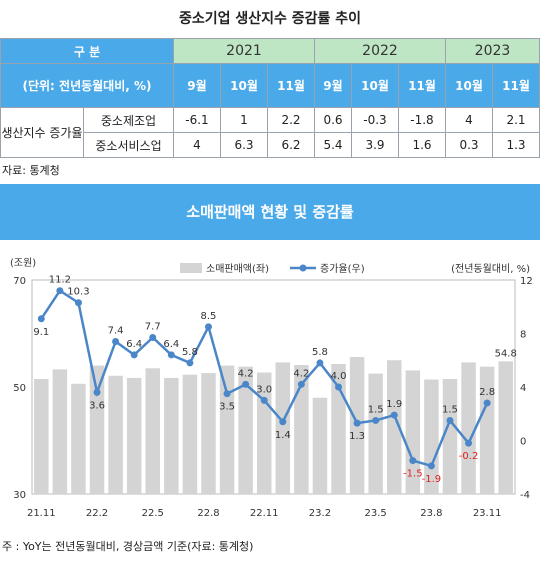 The height and width of the screenshot is (562, 540). I want to click on line-data-label: 3.5, so click(227, 407).